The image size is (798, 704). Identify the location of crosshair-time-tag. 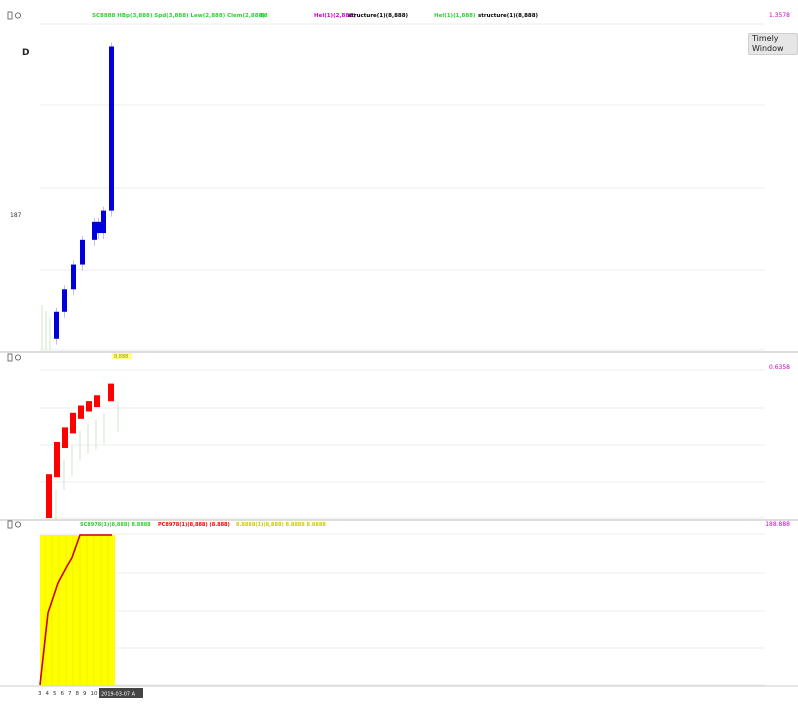
(121, 693).